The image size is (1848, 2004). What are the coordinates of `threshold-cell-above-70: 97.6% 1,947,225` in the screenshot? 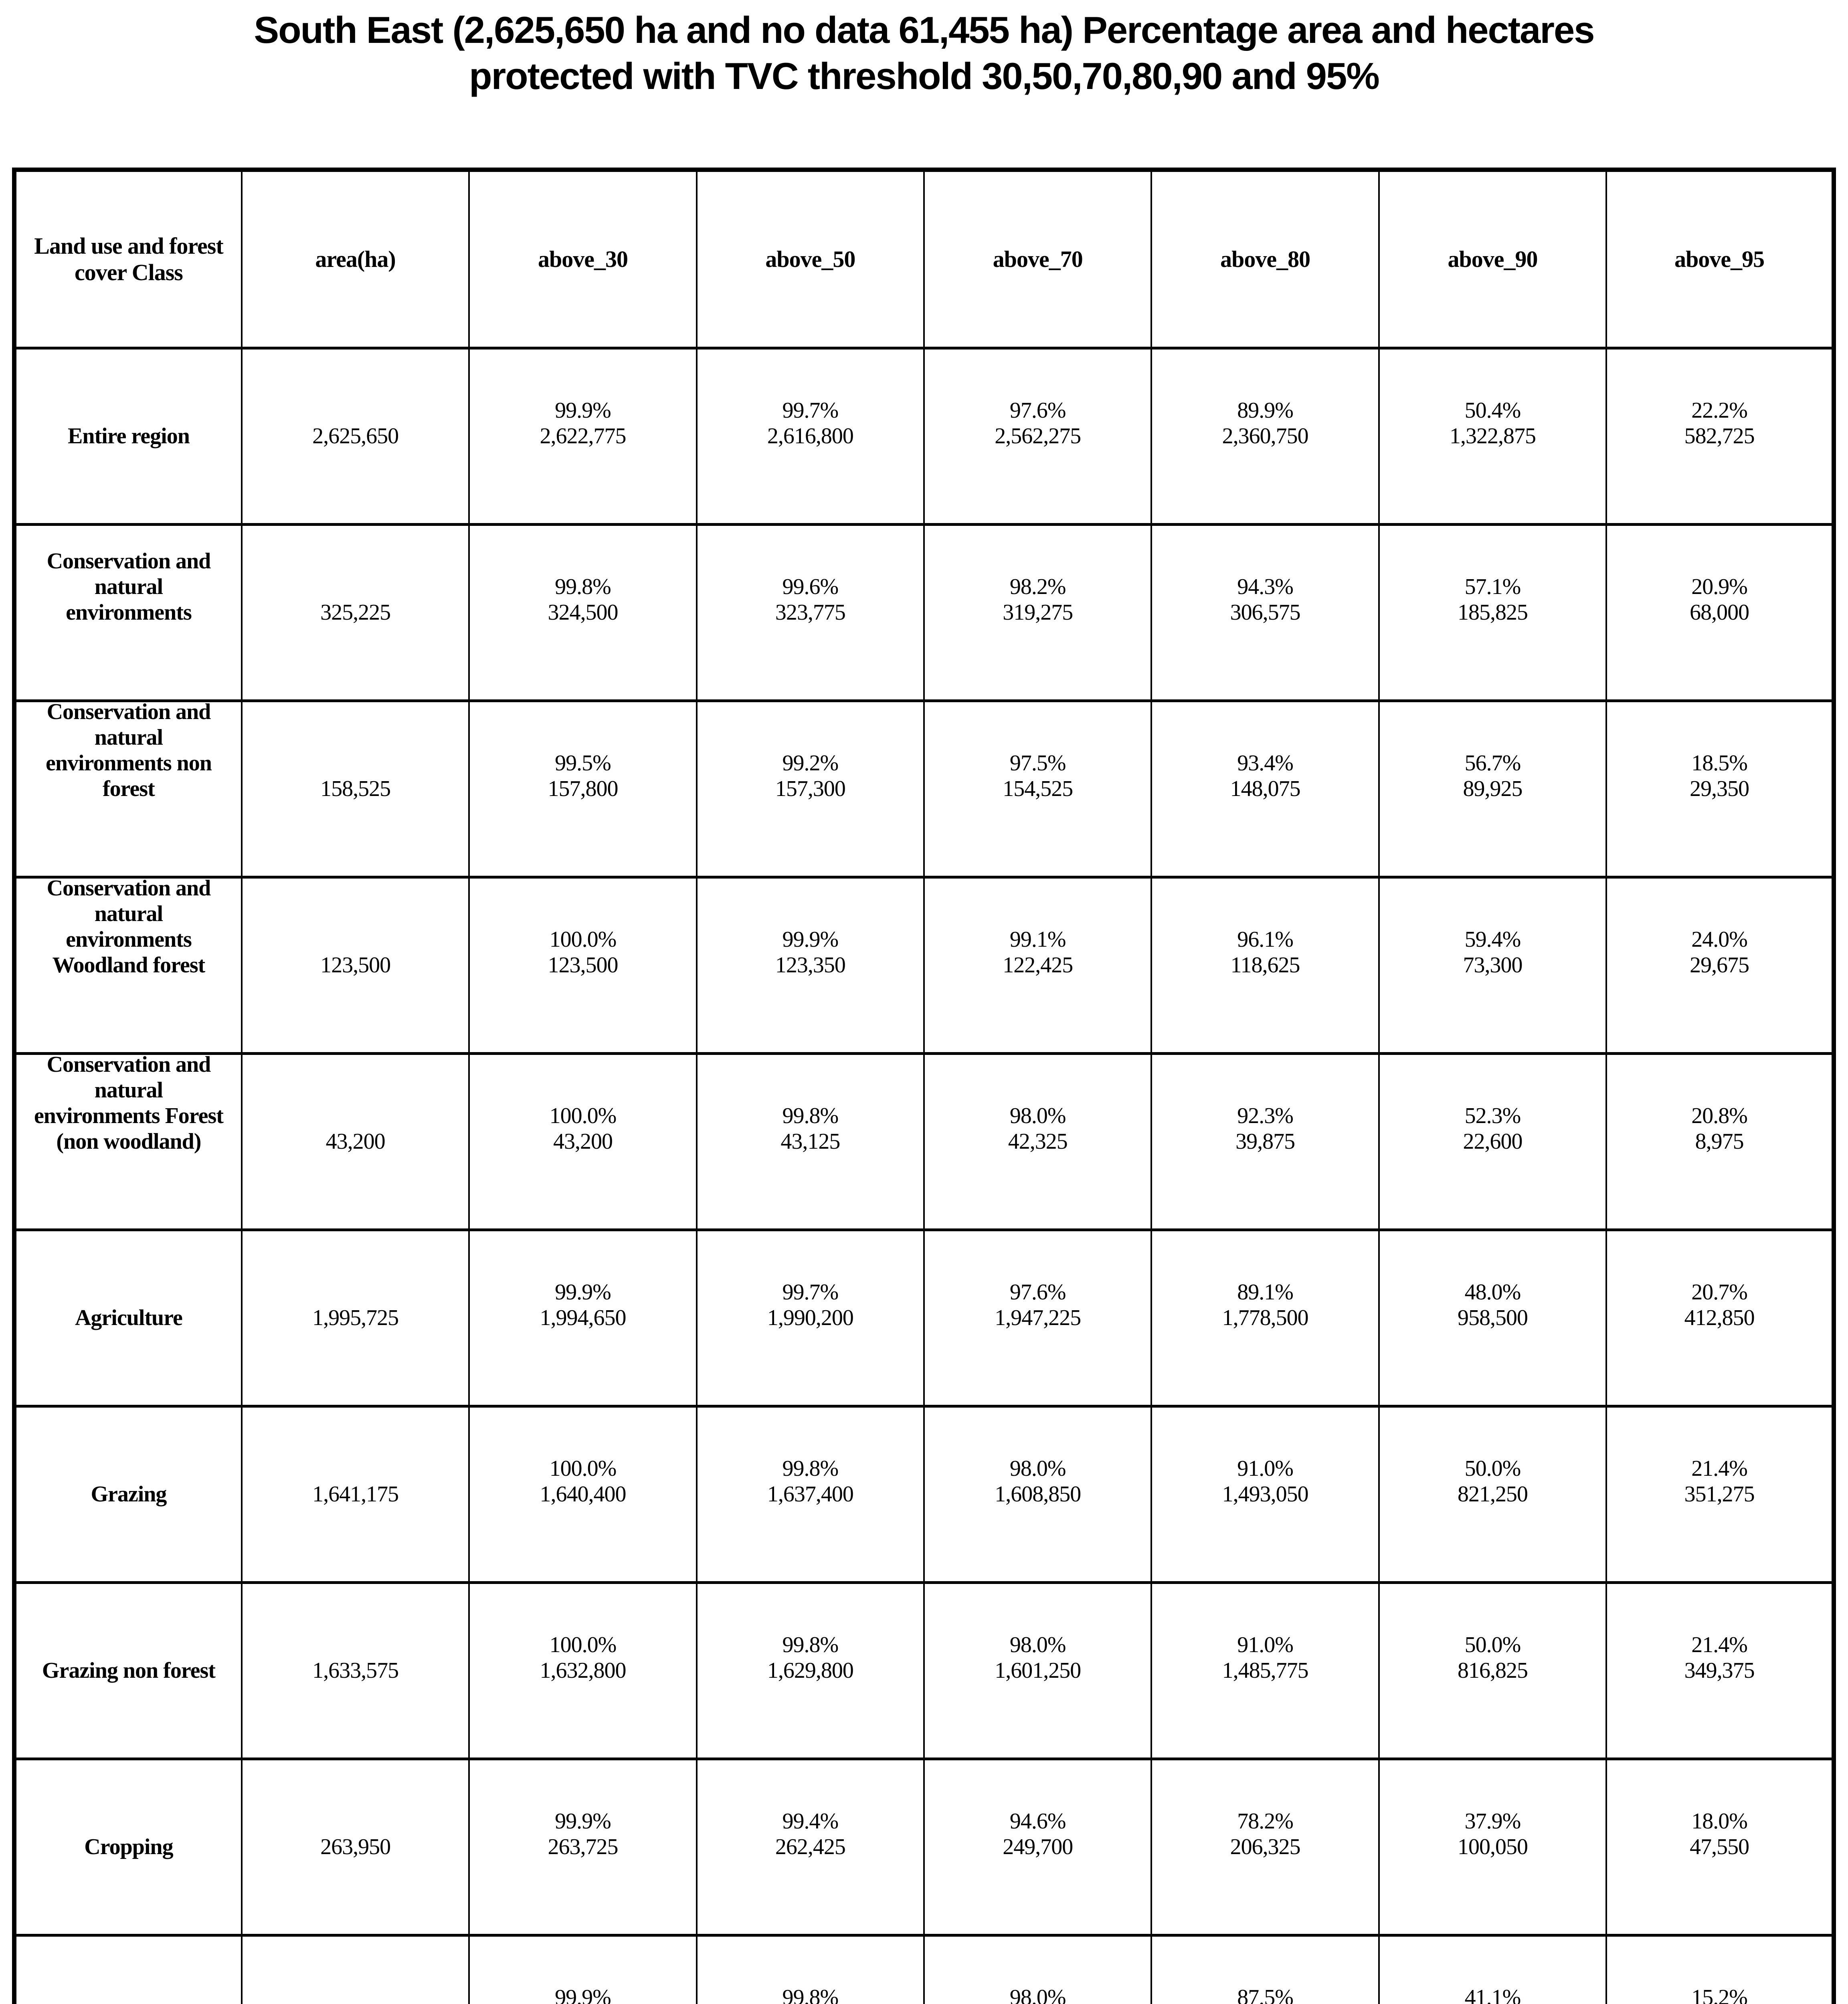 It's located at (1037, 1318).